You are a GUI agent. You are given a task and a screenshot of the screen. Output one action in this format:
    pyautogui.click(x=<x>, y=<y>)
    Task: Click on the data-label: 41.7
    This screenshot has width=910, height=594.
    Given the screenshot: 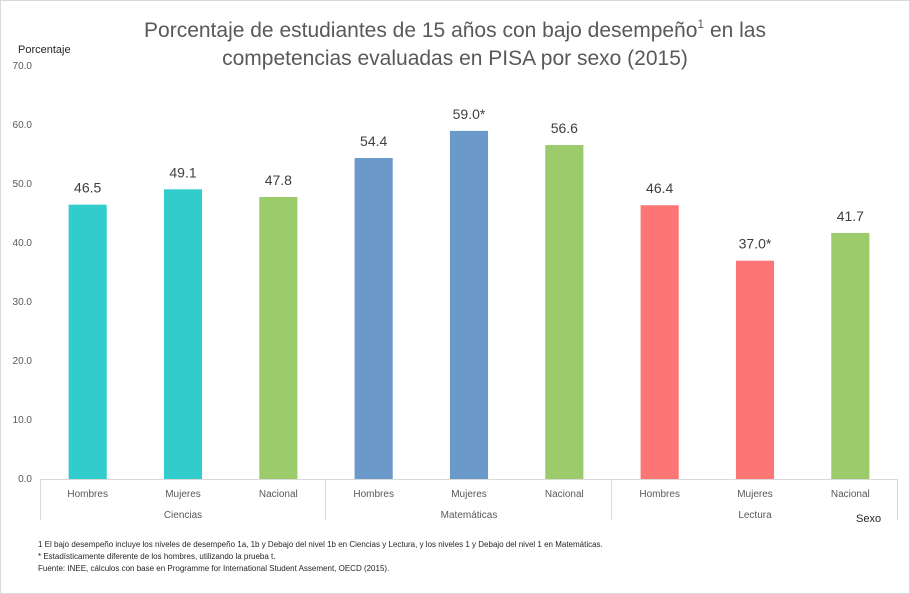 What is the action you would take?
    pyautogui.click(x=850, y=216)
    